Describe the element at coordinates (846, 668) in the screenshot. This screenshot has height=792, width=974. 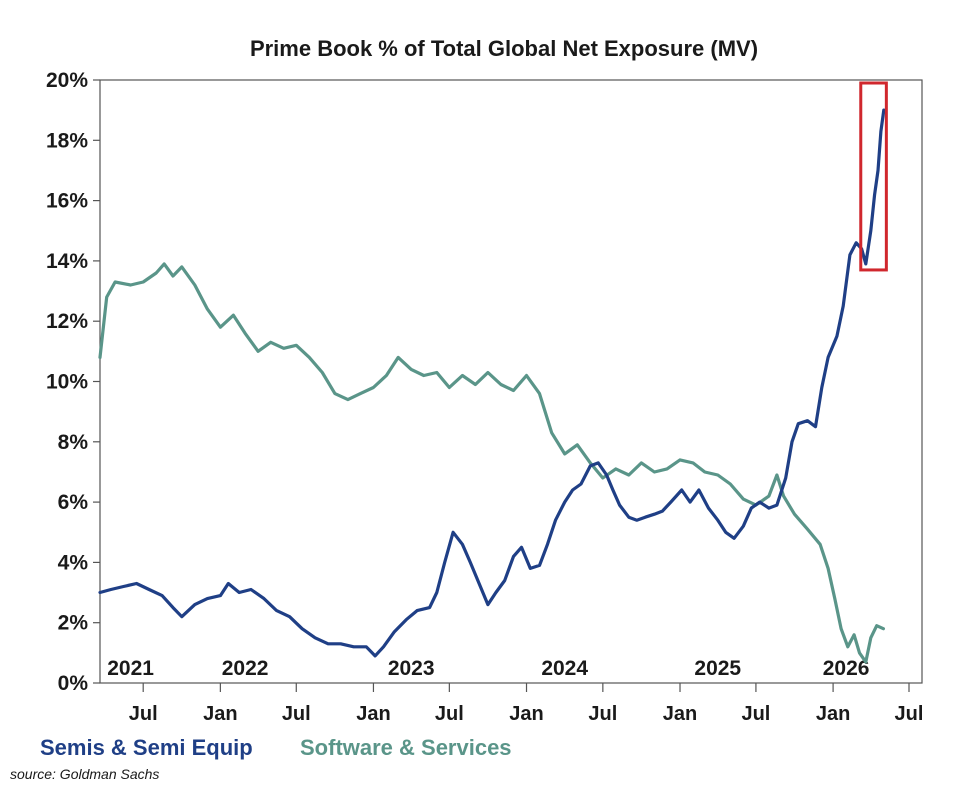
I see `year-label: 2026` at that location.